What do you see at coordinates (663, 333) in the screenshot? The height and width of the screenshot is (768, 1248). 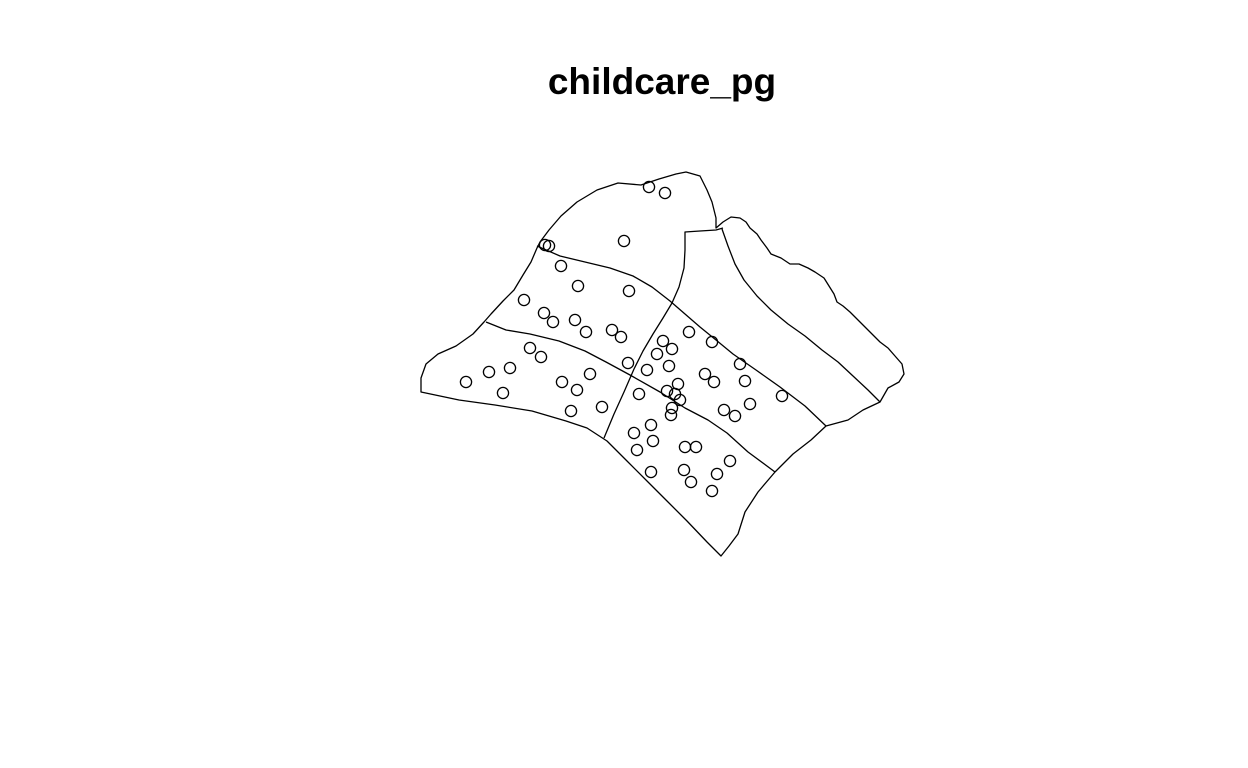 I see `division-central-diagonal` at bounding box center [663, 333].